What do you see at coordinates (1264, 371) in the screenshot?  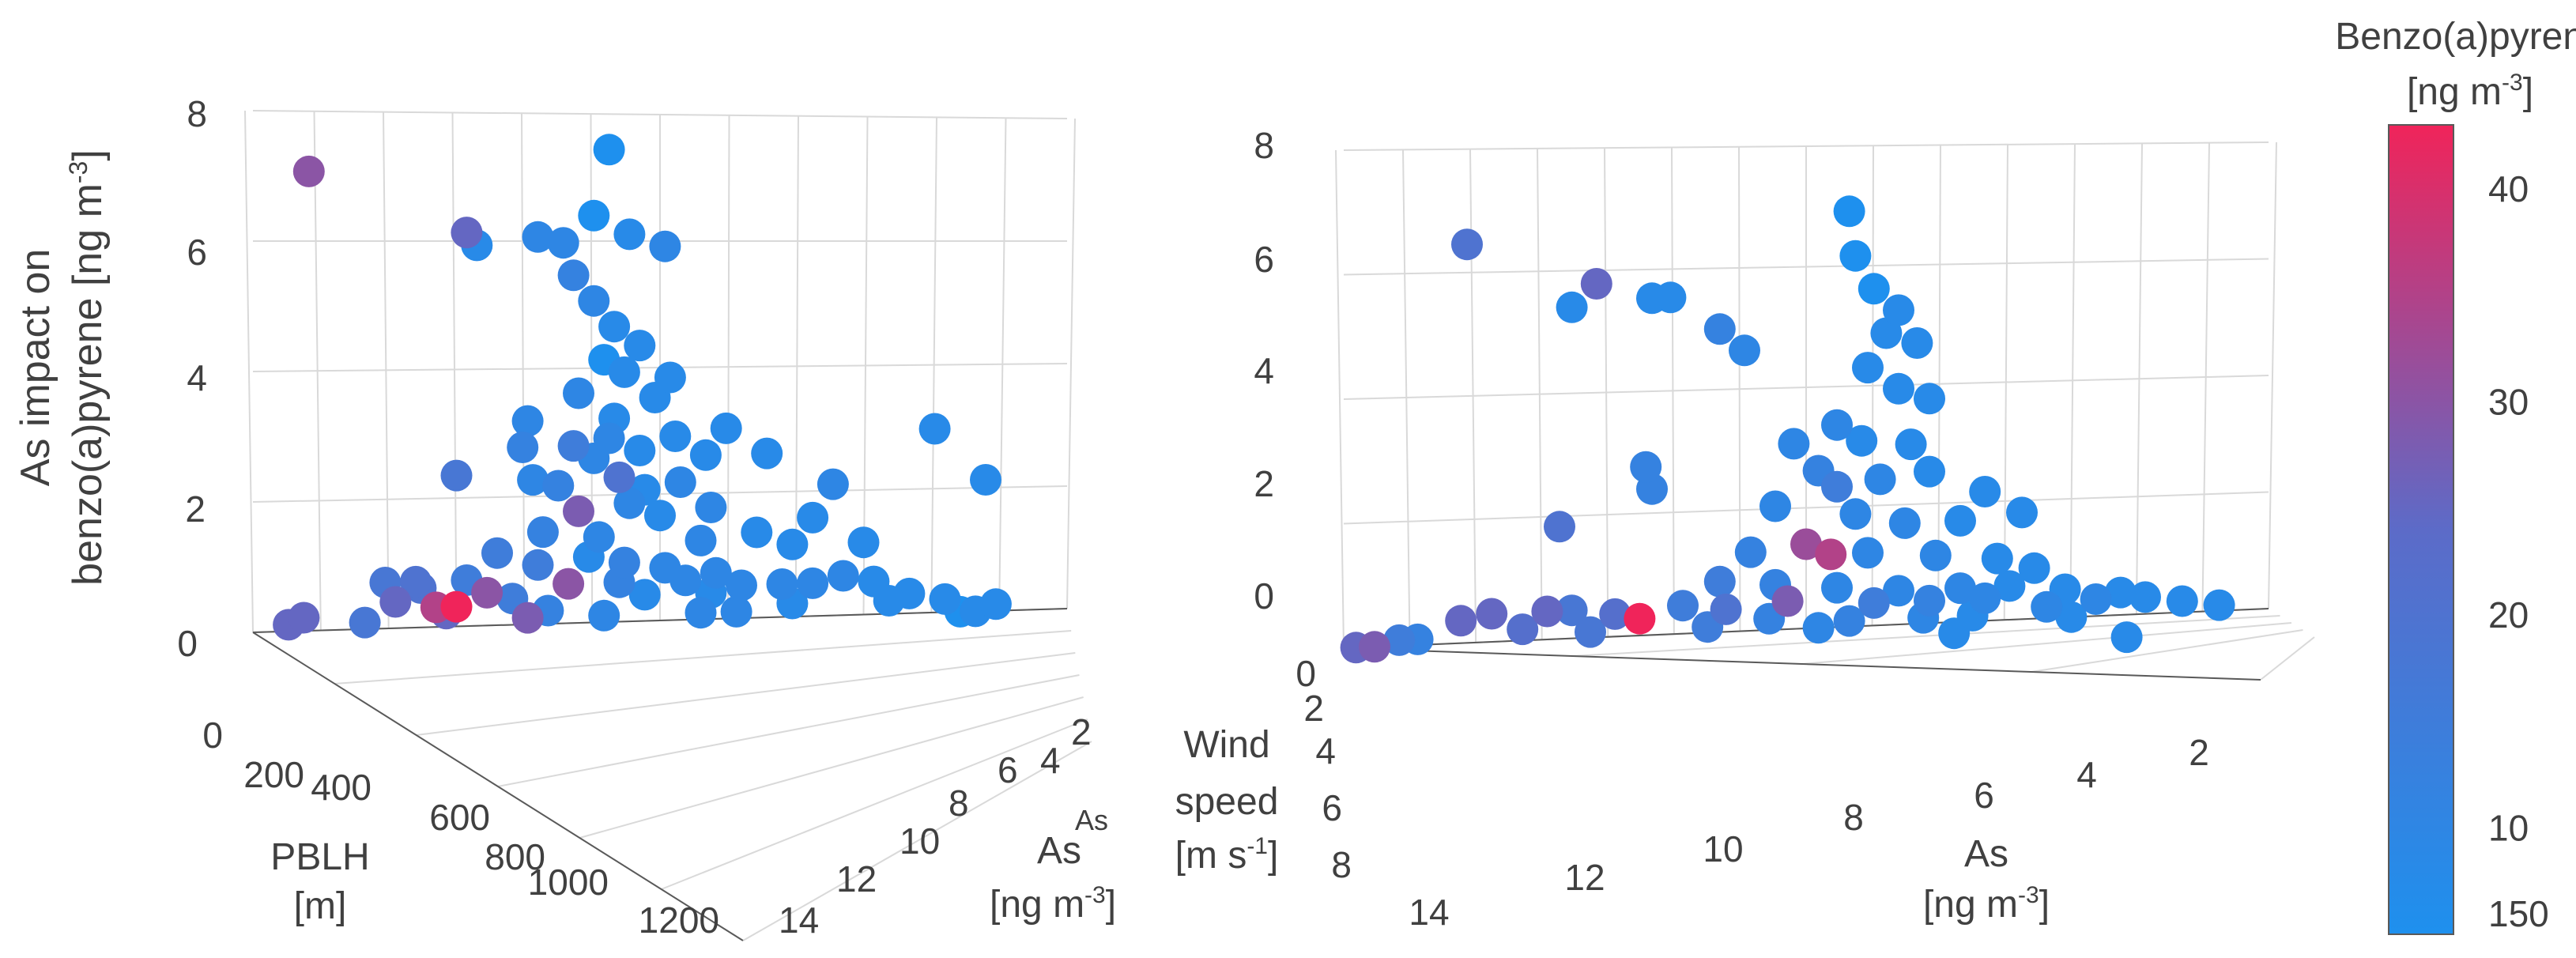 I see `chart-right-z-tick: 4` at bounding box center [1264, 371].